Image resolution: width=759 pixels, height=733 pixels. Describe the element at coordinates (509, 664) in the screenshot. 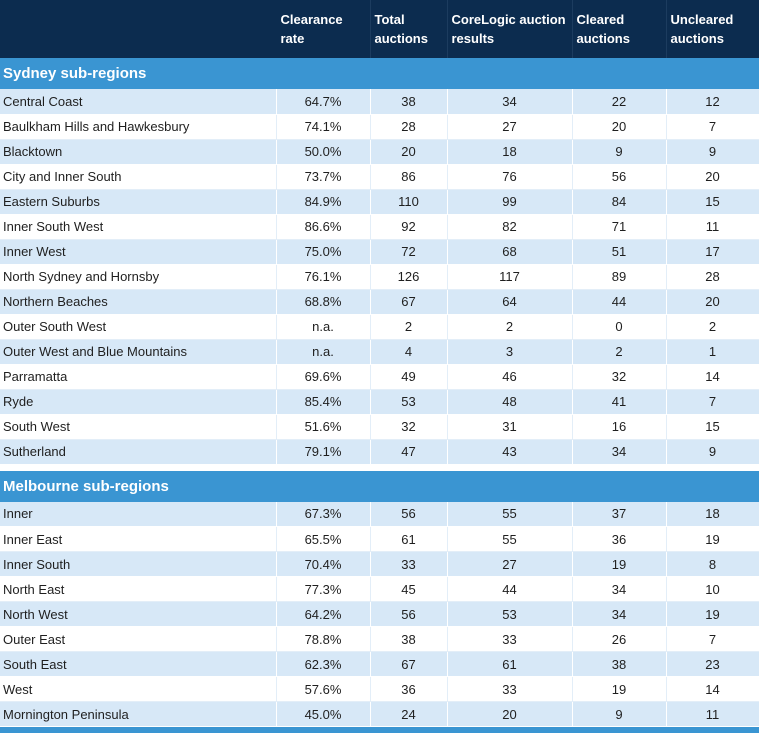

I see `corelogic-results-cell: 61` at that location.